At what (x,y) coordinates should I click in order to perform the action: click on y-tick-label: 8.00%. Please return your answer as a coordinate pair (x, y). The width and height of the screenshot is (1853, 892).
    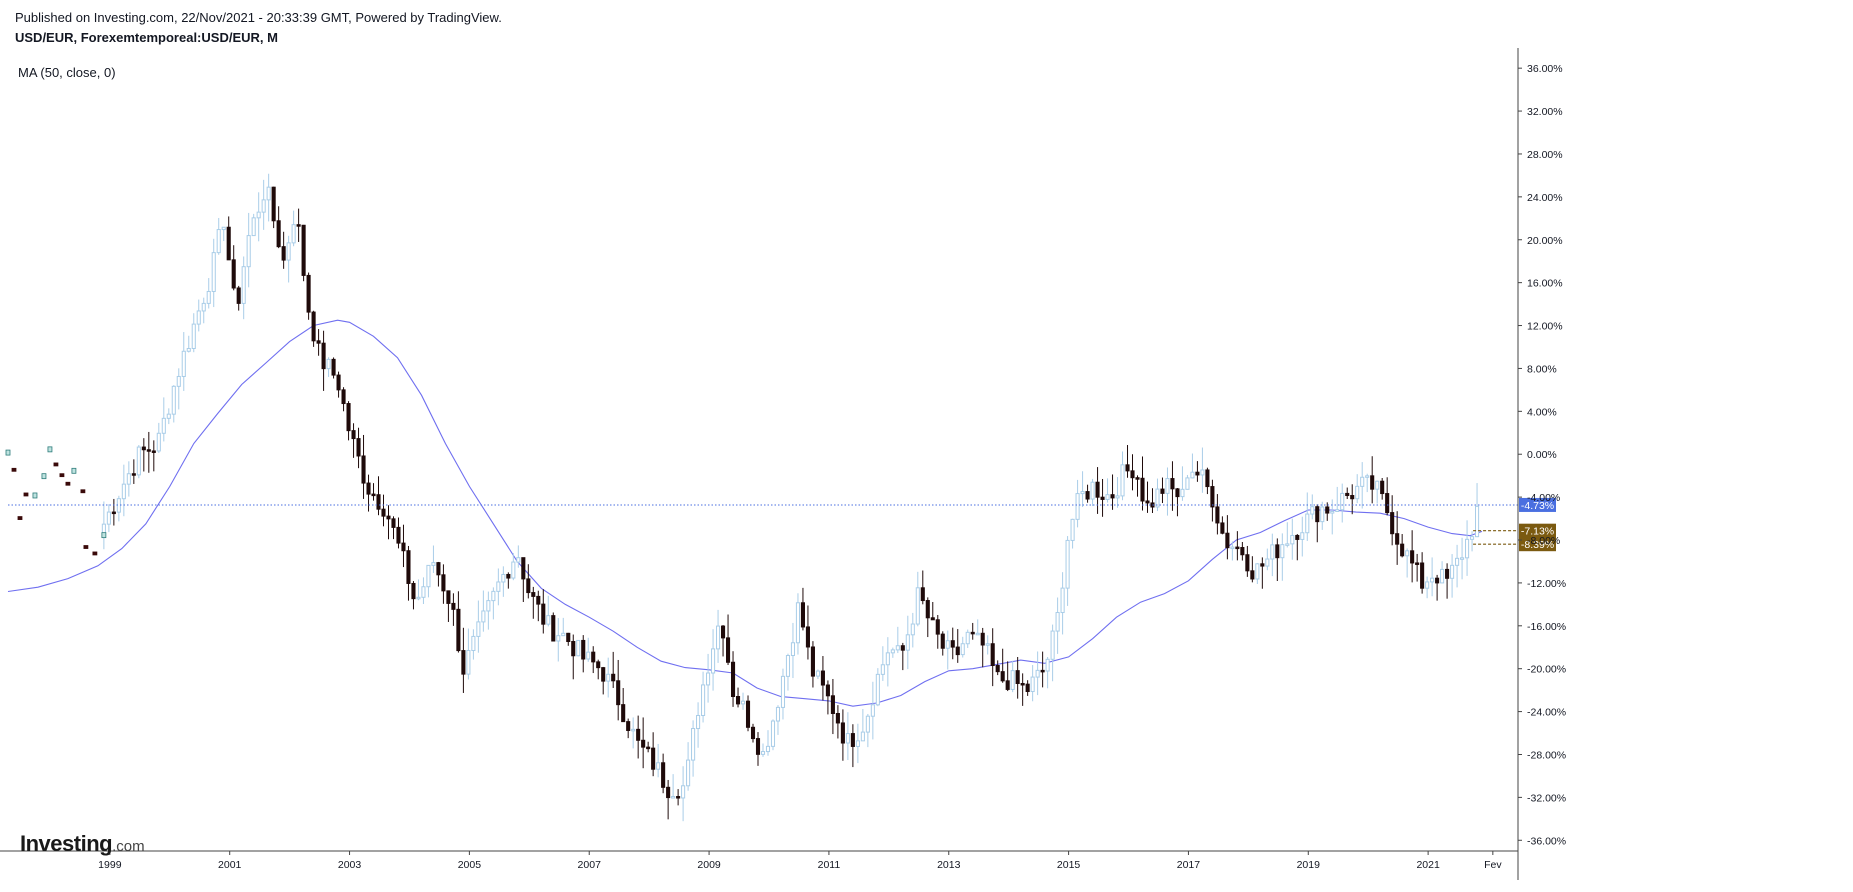
    Looking at the image, I should click on (1542, 369).